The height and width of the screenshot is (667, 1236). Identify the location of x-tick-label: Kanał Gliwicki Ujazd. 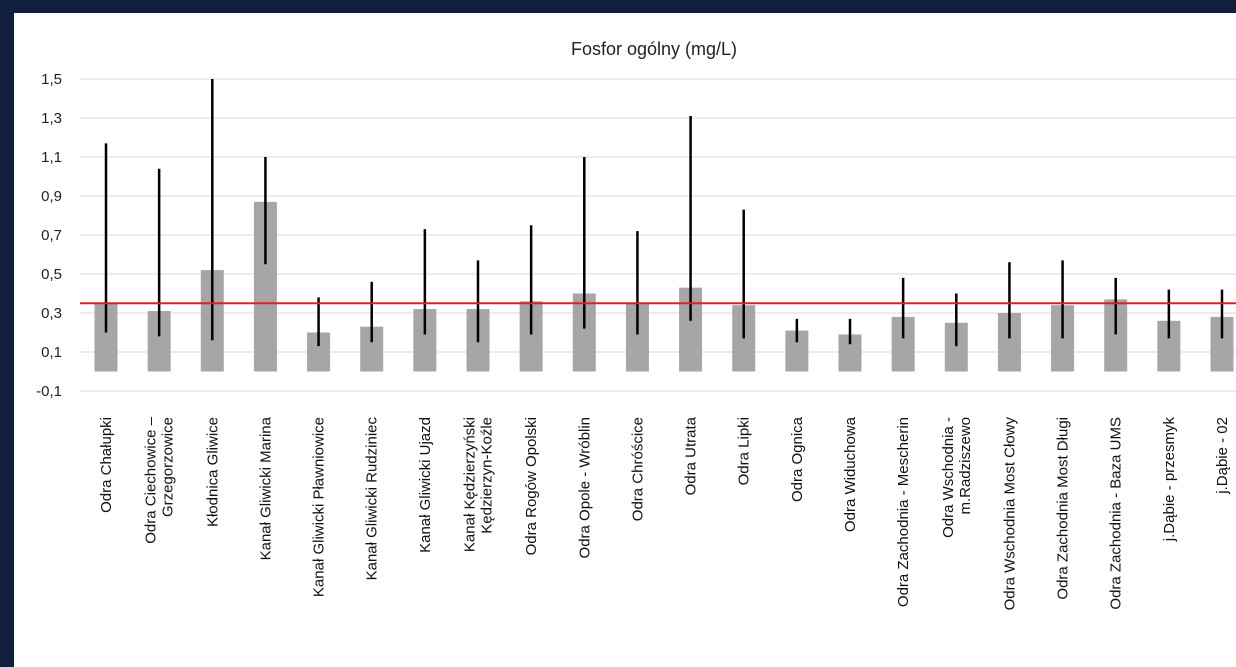
(425, 485).